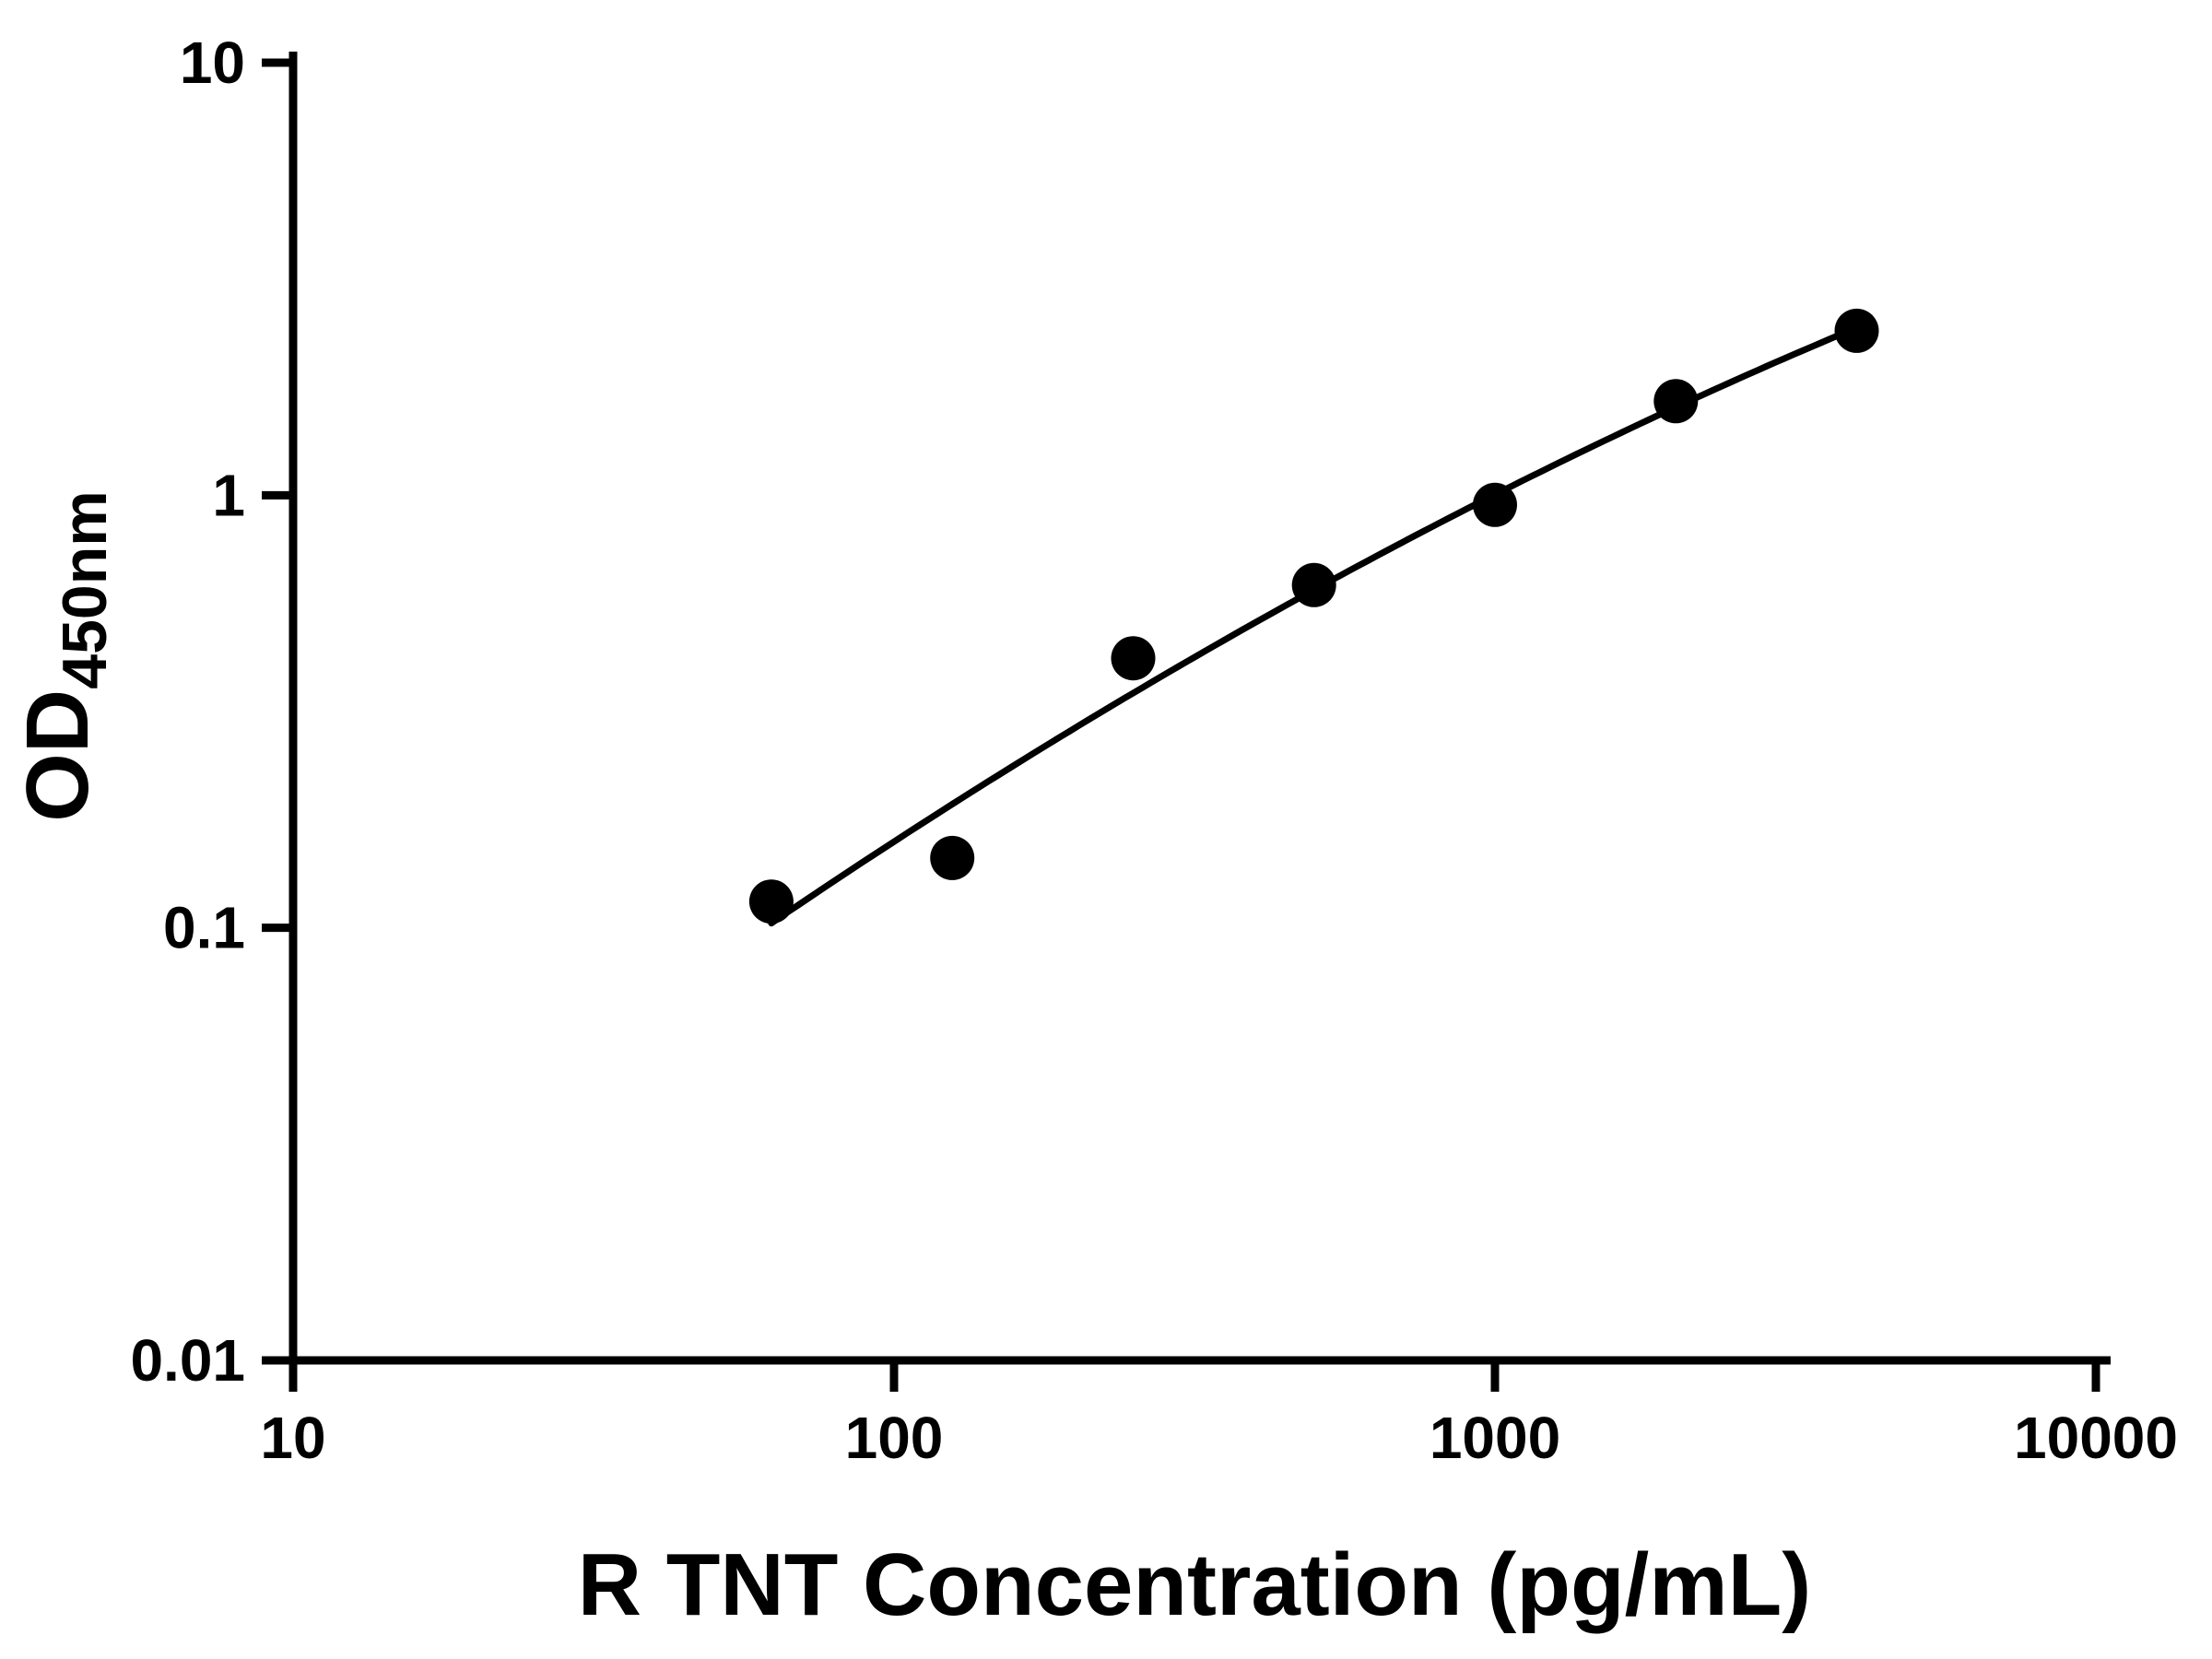 This screenshot has width=2212, height=1659. What do you see at coordinates (228, 495) in the screenshot?
I see `y-tick-label: 1` at bounding box center [228, 495].